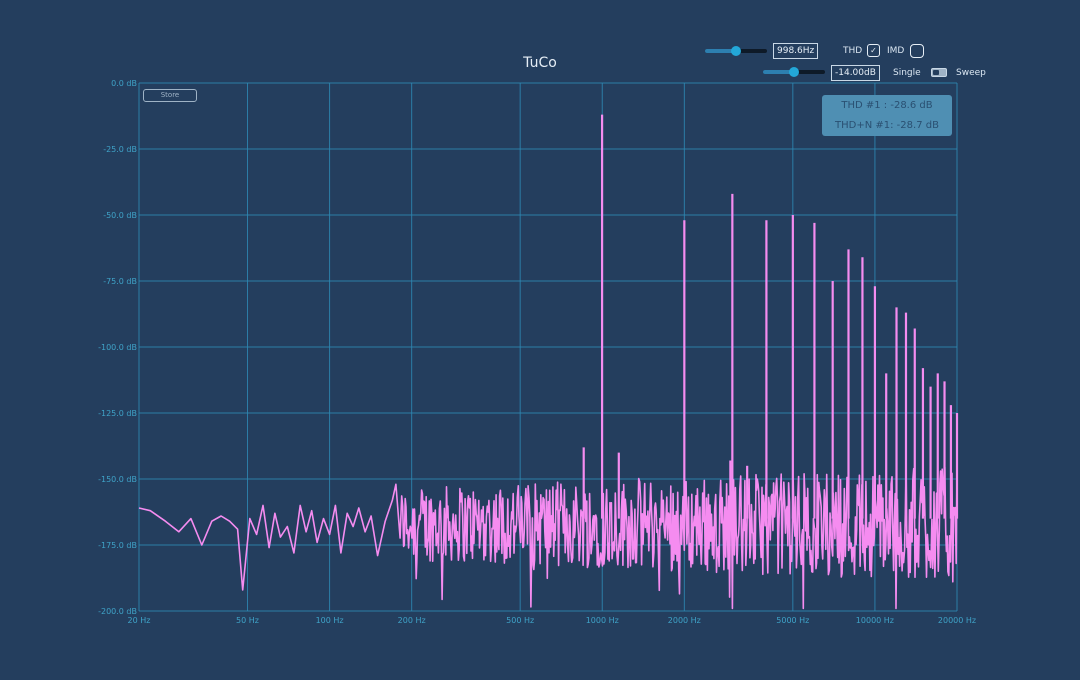  Describe the element at coordinates (602, 620) in the screenshot. I see `x-tick-label: 1000 Hz` at that location.